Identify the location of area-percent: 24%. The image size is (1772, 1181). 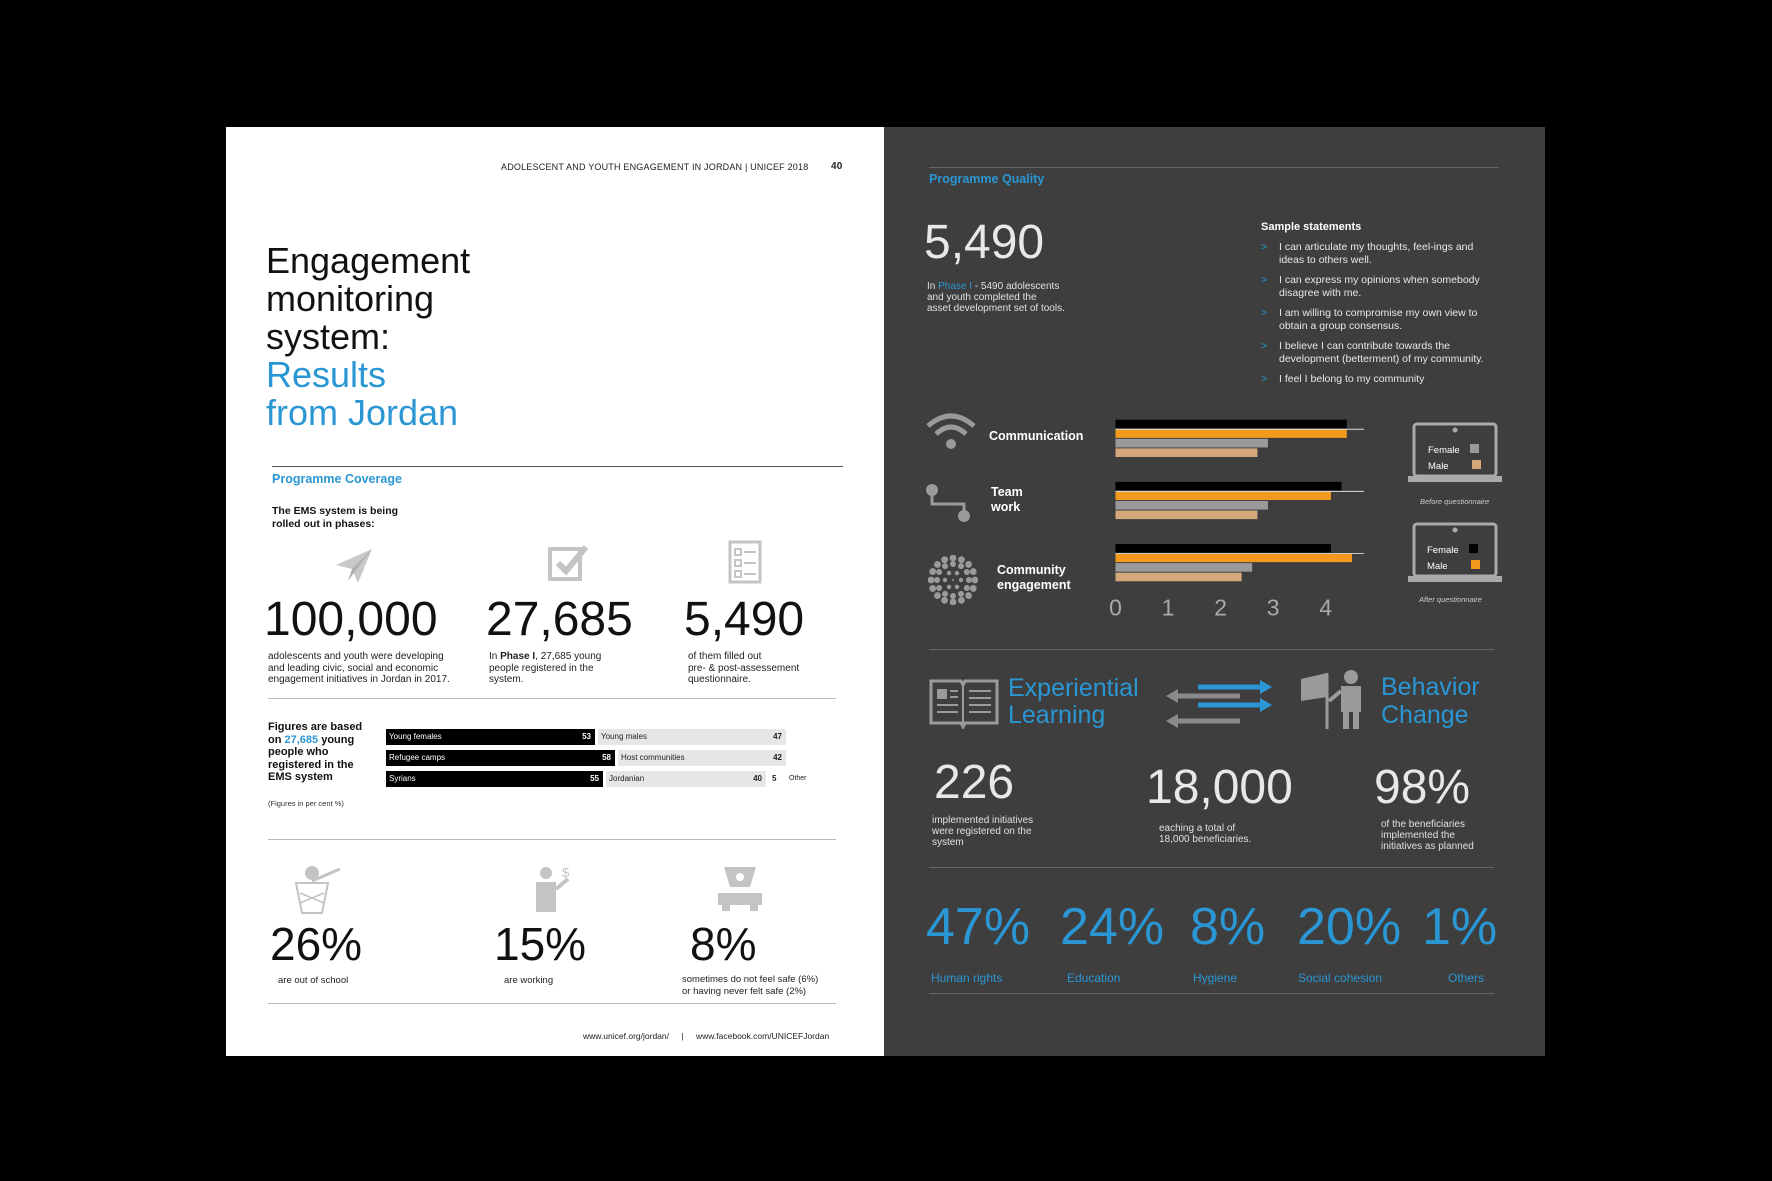
(1112, 927).